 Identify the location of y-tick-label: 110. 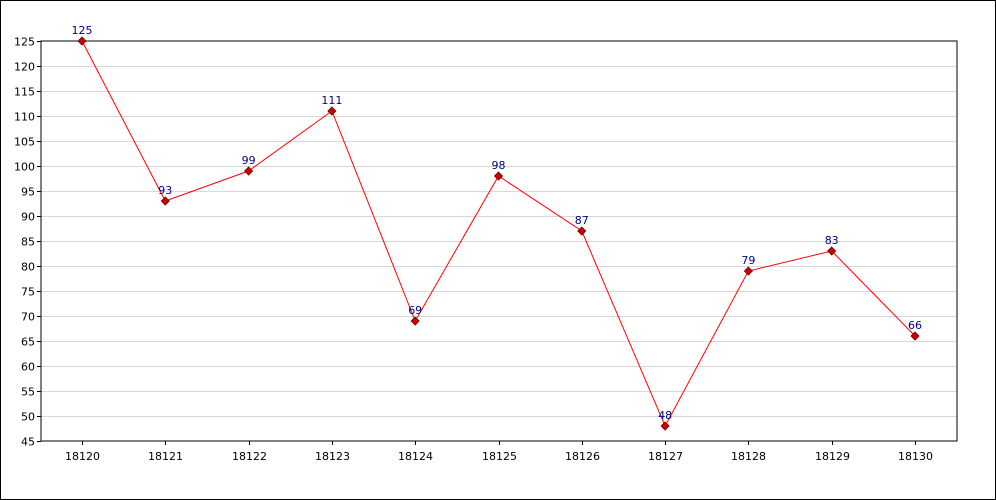
(24, 117).